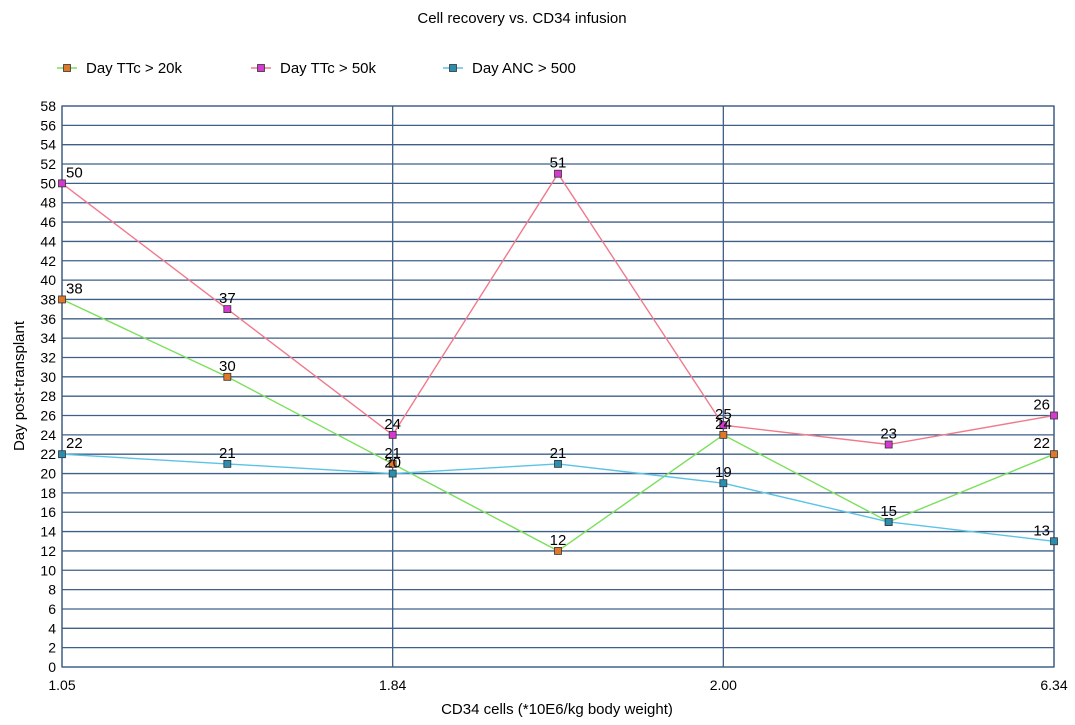 The image size is (1075, 725). I want to click on data-label: 20, so click(392, 463).